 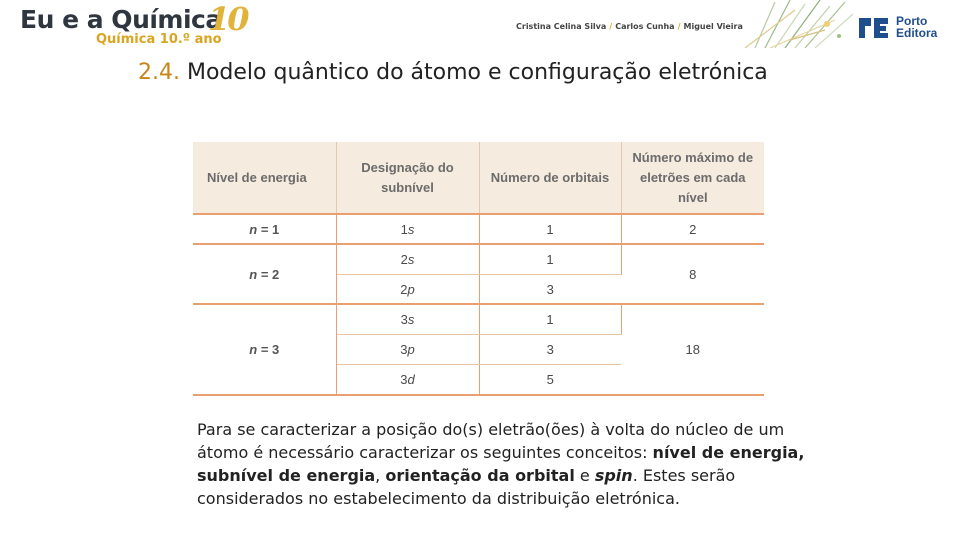 I want to click on term-subshell: subnível de energia, so click(x=286, y=475).